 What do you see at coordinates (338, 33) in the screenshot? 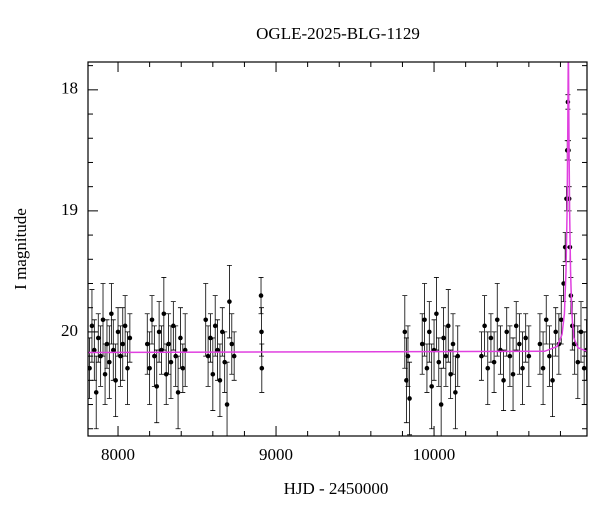
I see `chart-title: OGLE-2025-BLG-1129` at bounding box center [338, 33].